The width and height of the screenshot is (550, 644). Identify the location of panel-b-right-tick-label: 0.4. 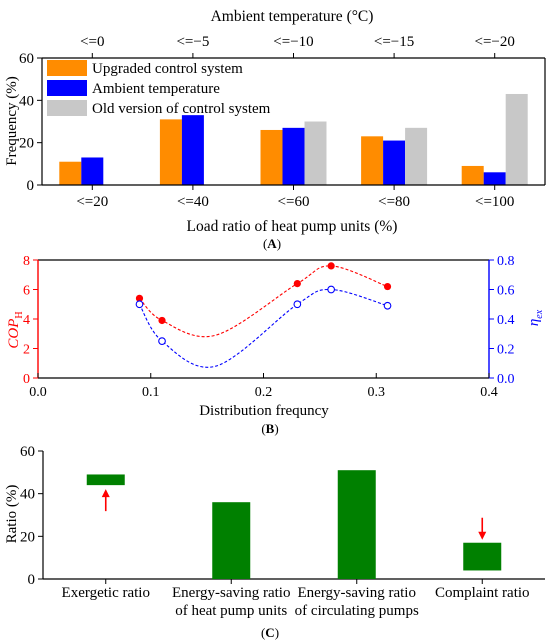
(506, 320).